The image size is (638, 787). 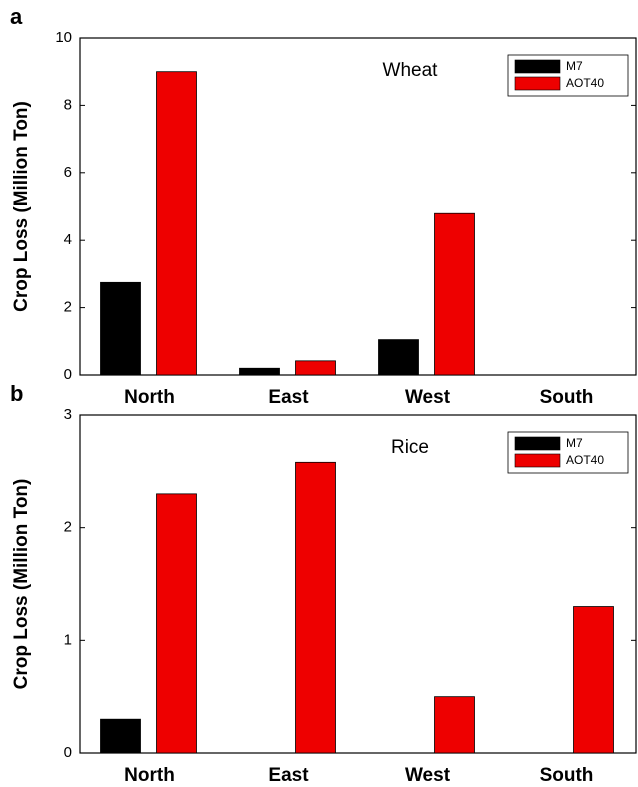 I want to click on y-tick-label: 6, so click(x=68, y=172).